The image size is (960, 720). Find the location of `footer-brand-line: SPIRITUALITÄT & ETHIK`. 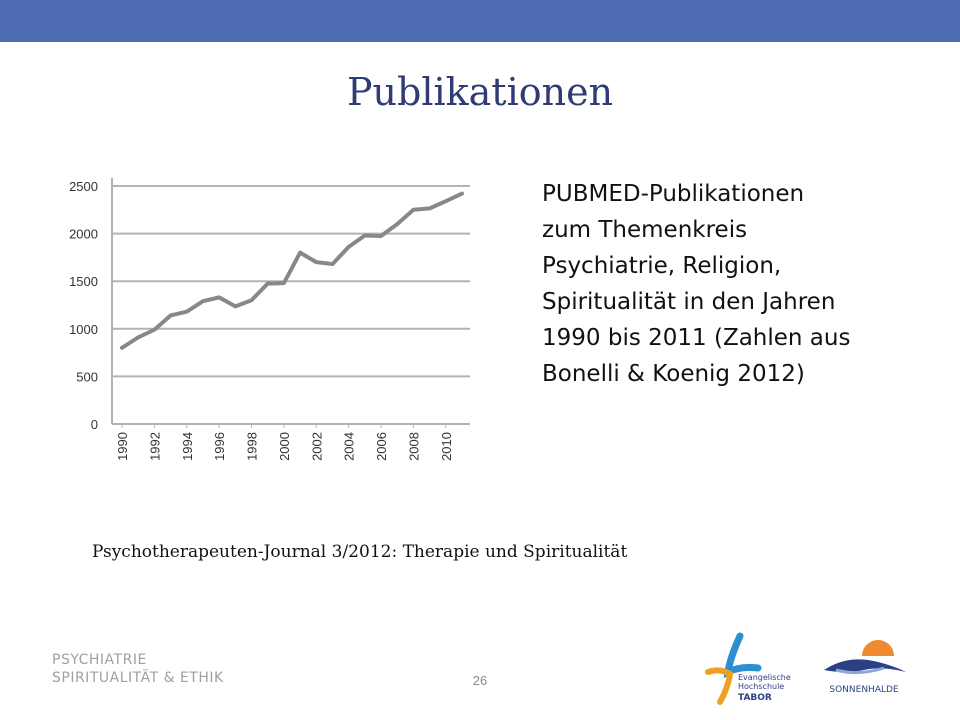

footer-brand-line: SPIRITUALITÄT & ETHIK is located at coordinates (138, 678).